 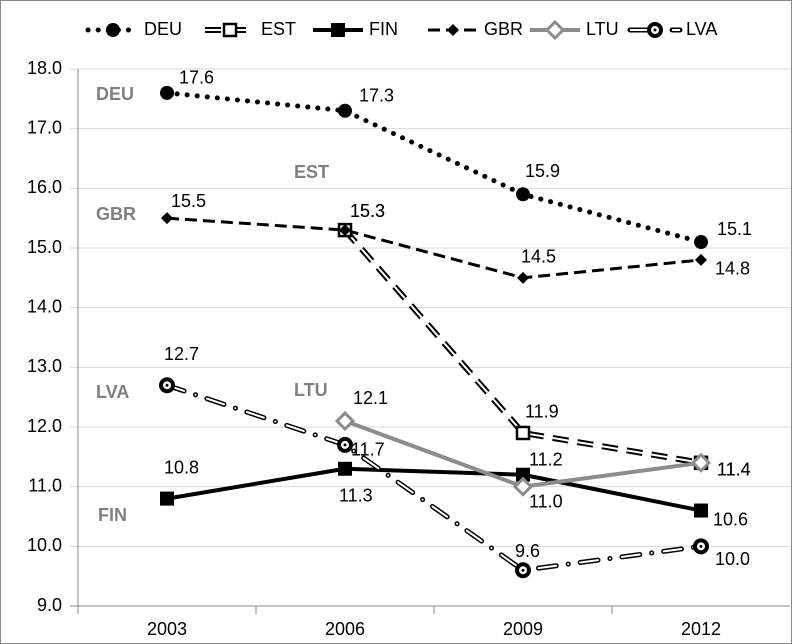 I want to click on legend-label: GBR, so click(x=503, y=29).